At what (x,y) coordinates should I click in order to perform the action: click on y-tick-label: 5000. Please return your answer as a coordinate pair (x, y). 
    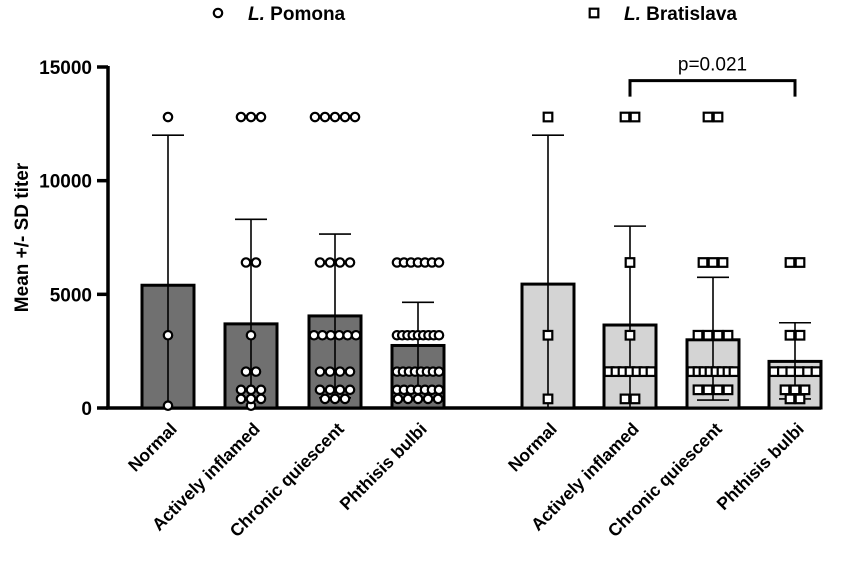
    Looking at the image, I should click on (71, 295).